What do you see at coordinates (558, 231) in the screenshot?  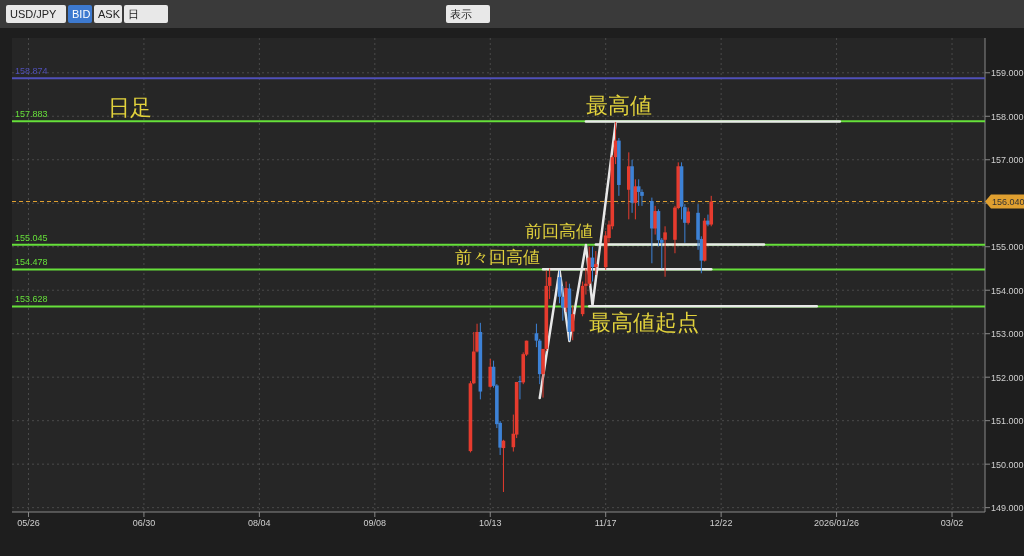 I see `annotation: 前回高値` at bounding box center [558, 231].